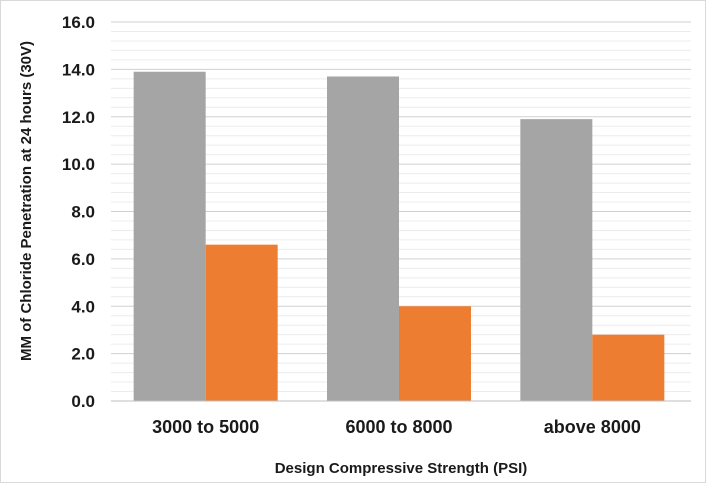 The width and height of the screenshot is (706, 487). Describe the element at coordinates (78, 117) in the screenshot. I see `y-tick-label: 12.0` at that location.